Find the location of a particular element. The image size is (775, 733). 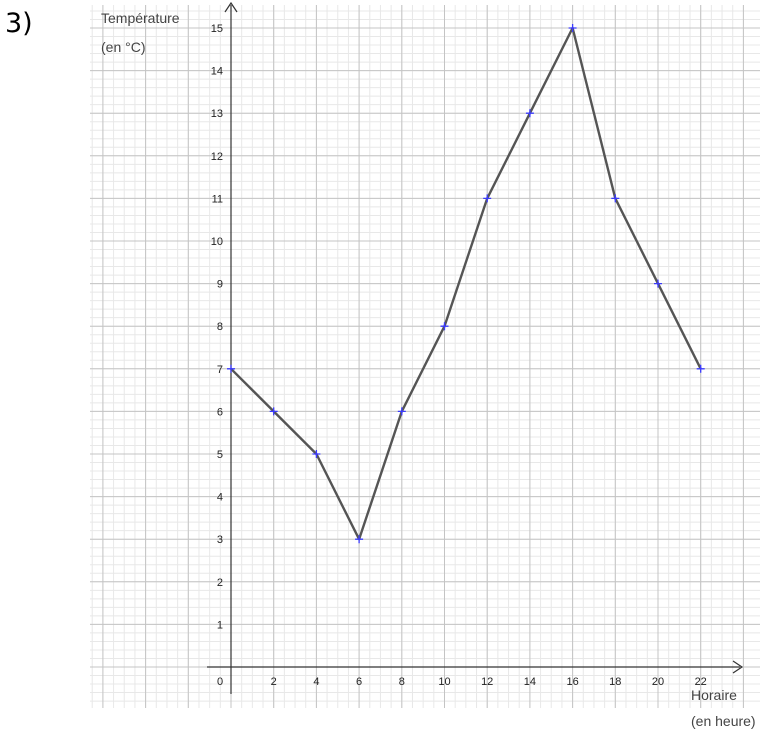

x-tick-label: 10 is located at coordinates (444, 682).